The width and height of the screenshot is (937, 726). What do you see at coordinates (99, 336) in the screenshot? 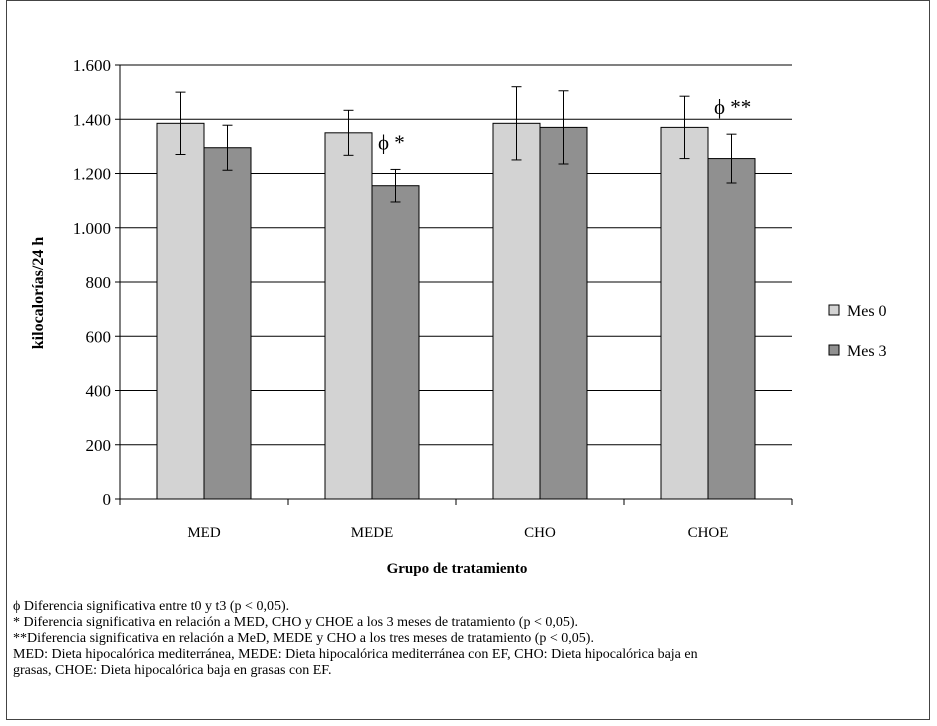
I see `y-tick-label: 600` at bounding box center [99, 336].